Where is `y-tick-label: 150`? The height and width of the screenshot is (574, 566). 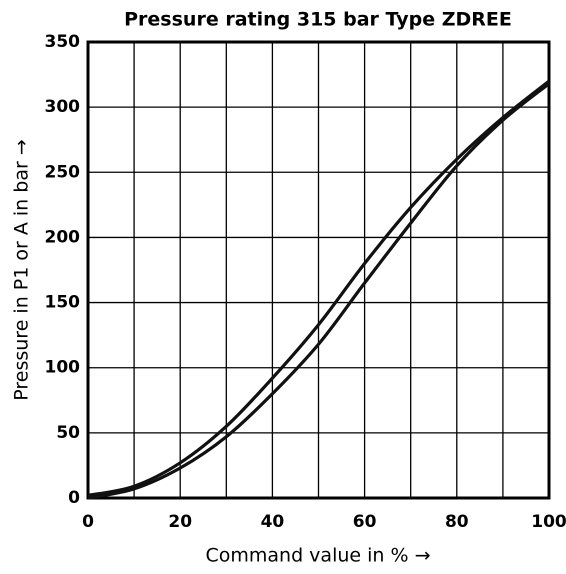
y-tick-label: 150 is located at coordinates (63, 303).